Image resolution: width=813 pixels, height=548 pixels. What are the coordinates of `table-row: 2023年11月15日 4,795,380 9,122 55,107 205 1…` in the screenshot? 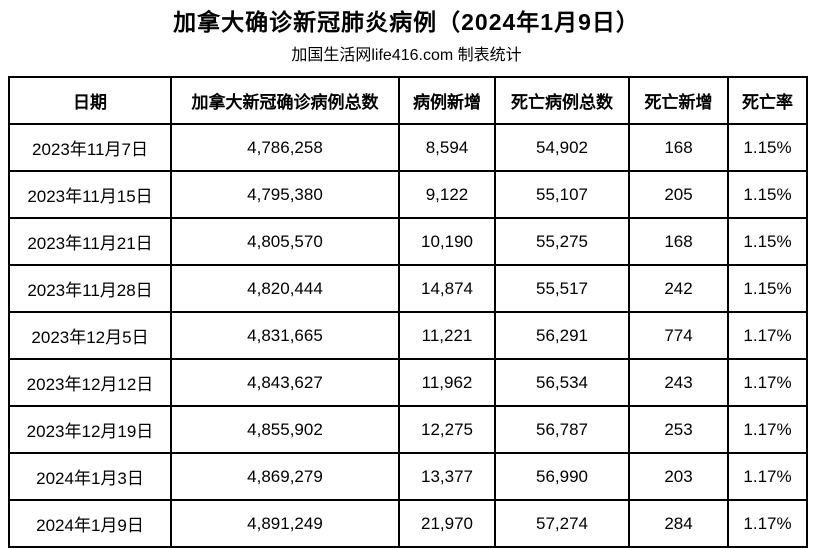 It's located at (408, 194).